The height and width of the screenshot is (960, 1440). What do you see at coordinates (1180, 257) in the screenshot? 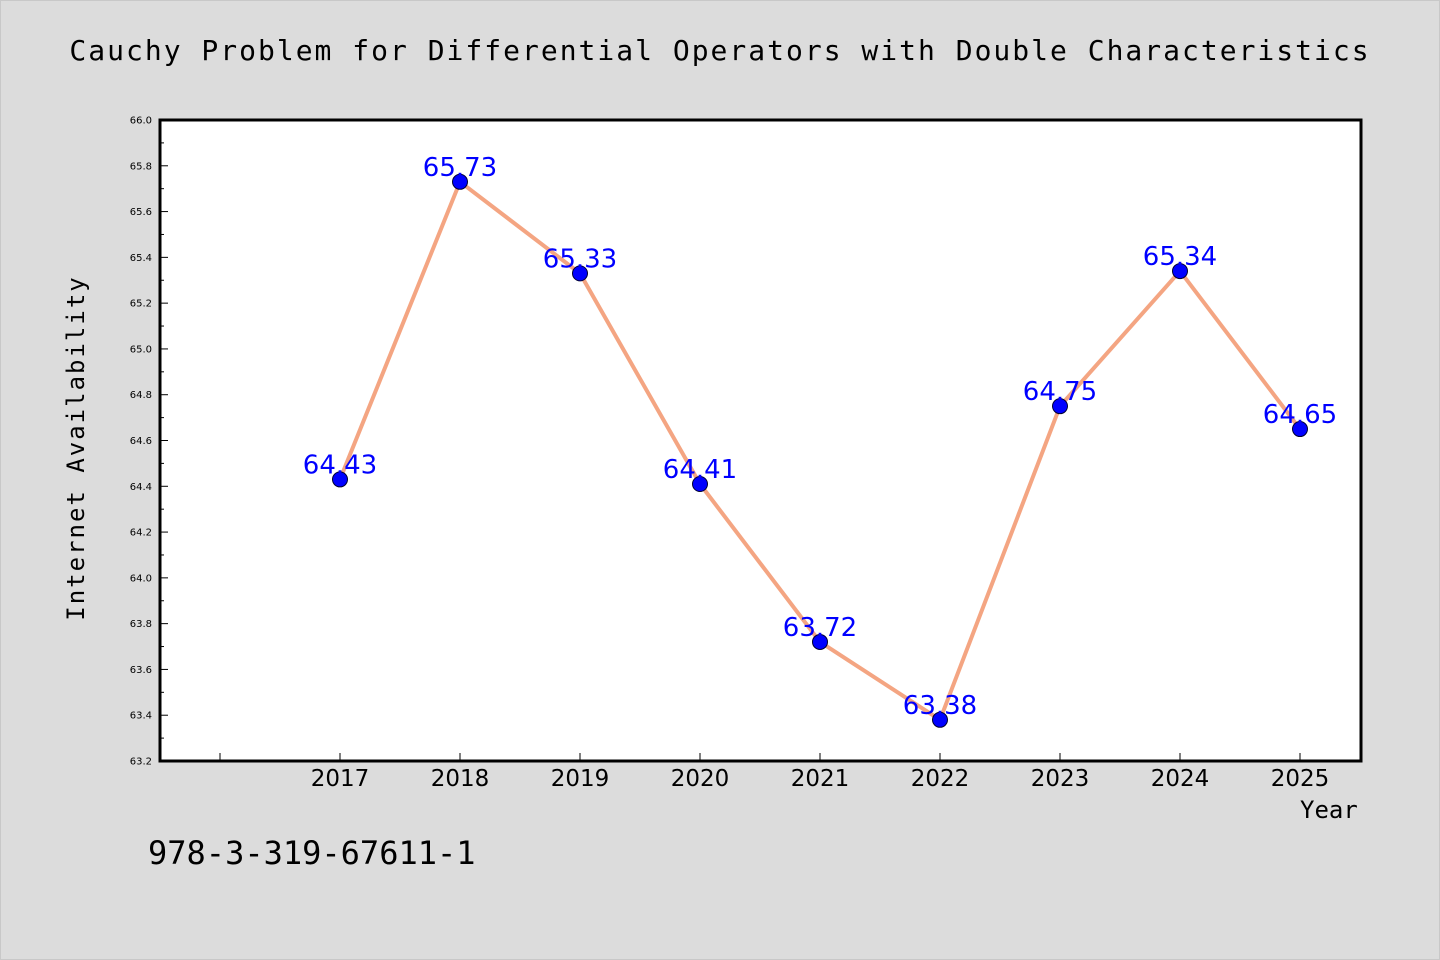
I see `data-label: 65.34` at bounding box center [1180, 257].